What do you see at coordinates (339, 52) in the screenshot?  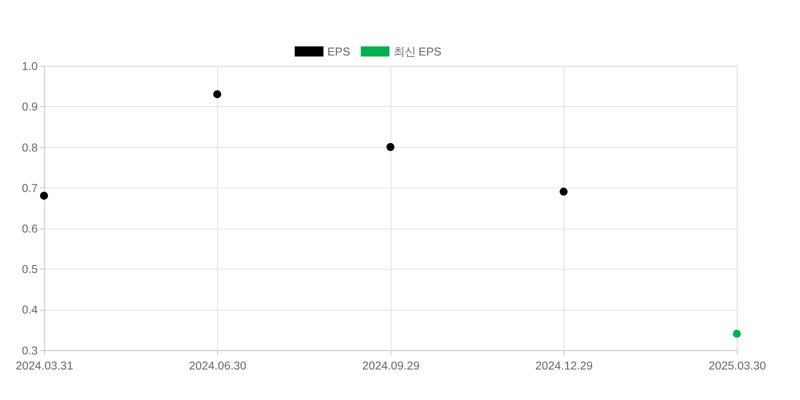 I see `legend-label: EPS` at bounding box center [339, 52].